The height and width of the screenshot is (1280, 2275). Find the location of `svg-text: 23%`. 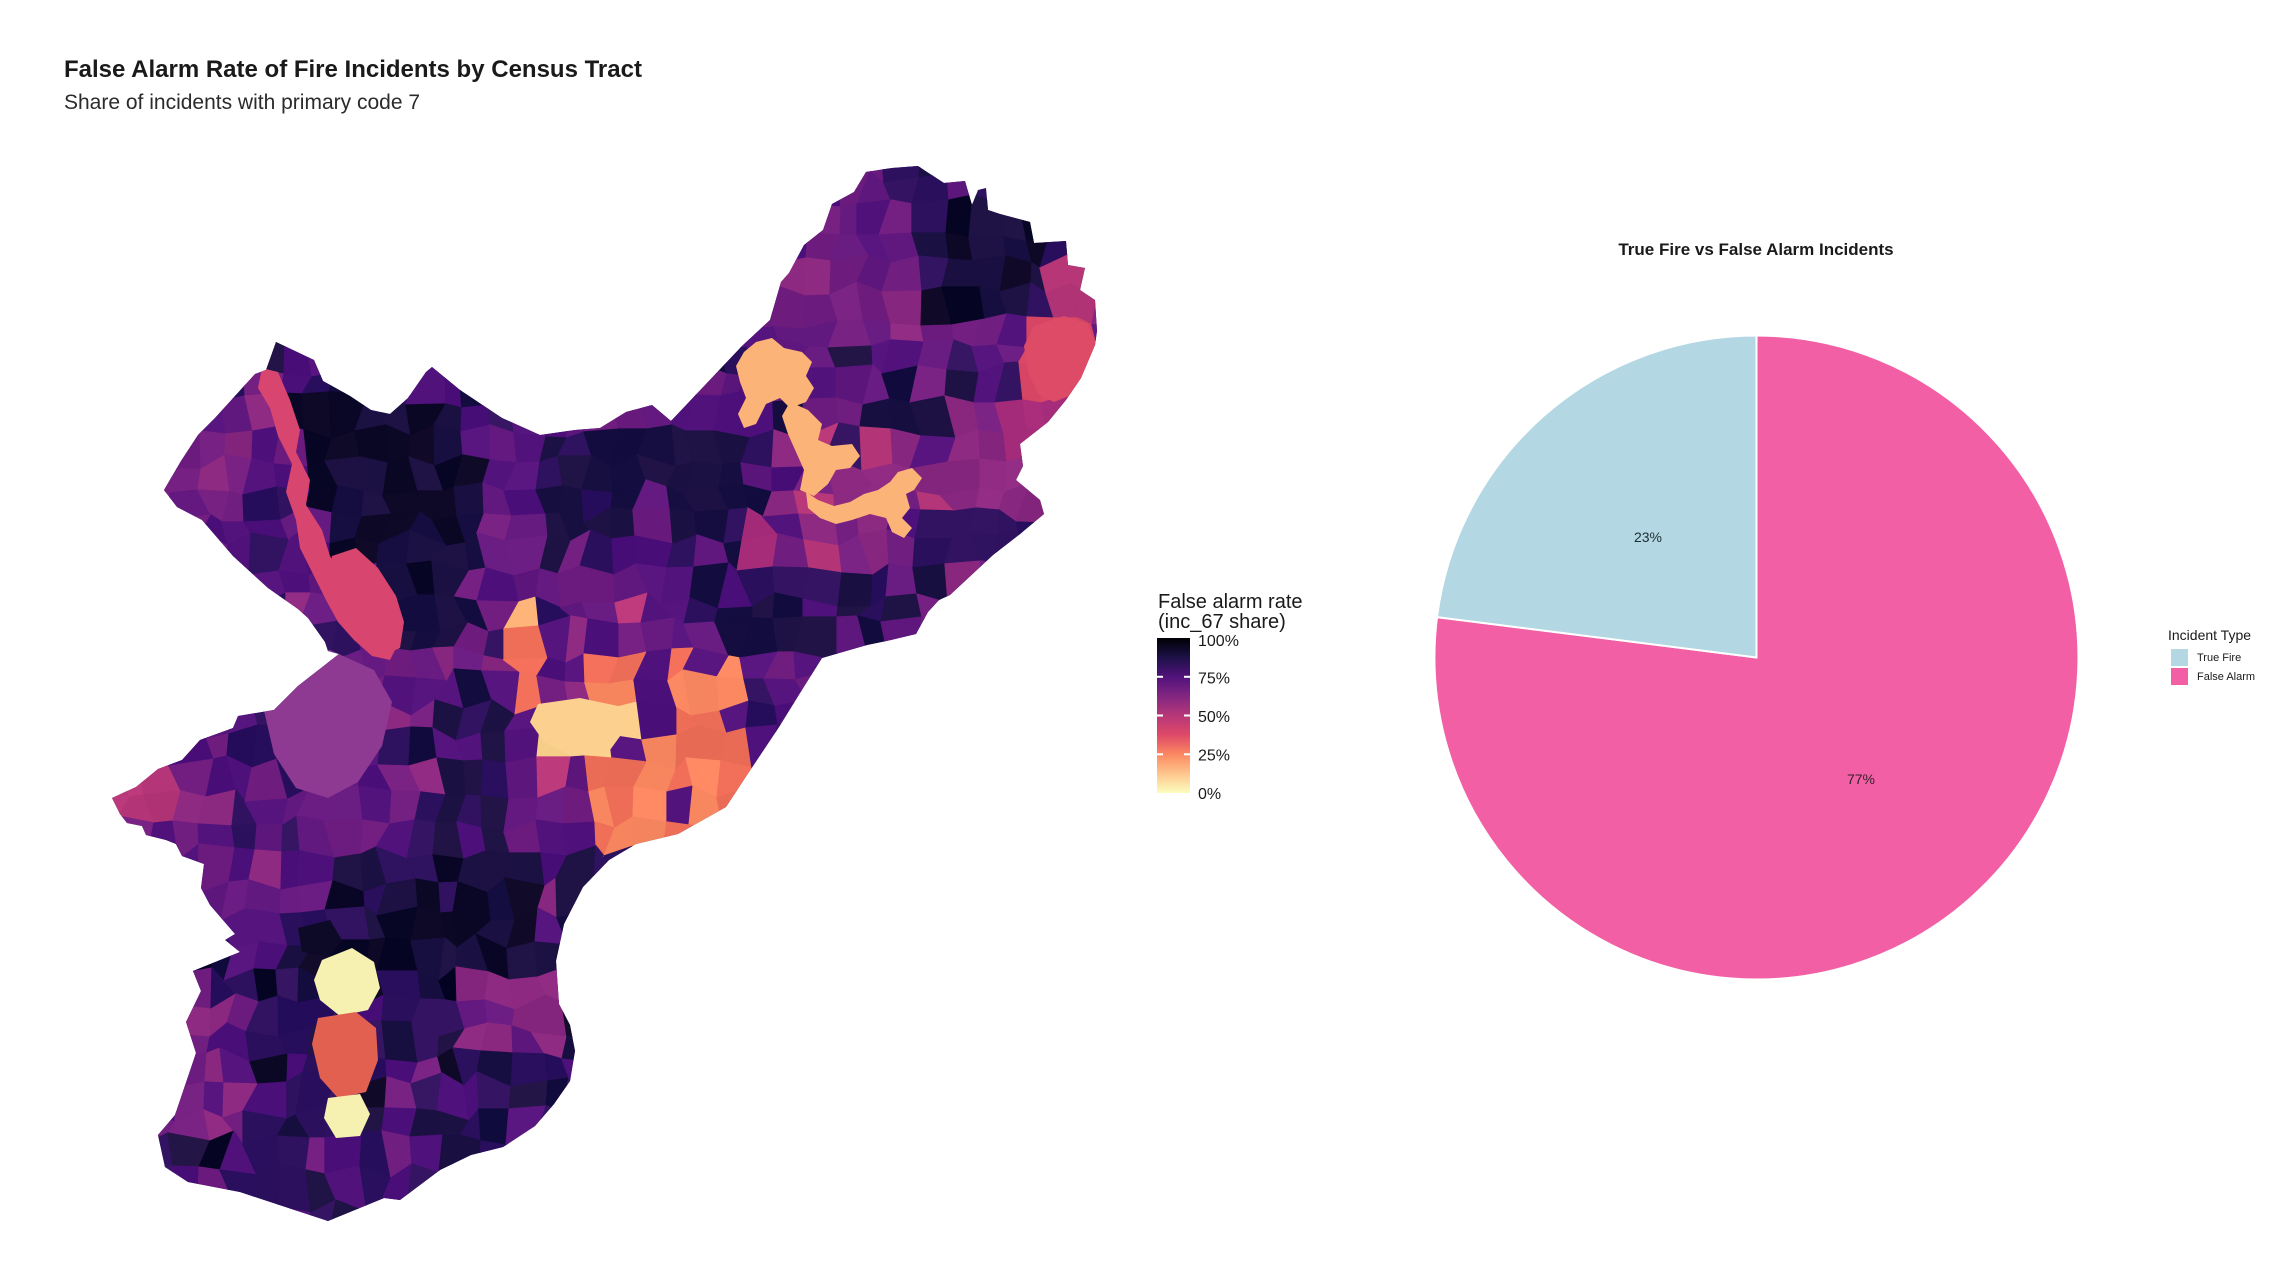

svg-text: 23% is located at coordinates (1648, 537).